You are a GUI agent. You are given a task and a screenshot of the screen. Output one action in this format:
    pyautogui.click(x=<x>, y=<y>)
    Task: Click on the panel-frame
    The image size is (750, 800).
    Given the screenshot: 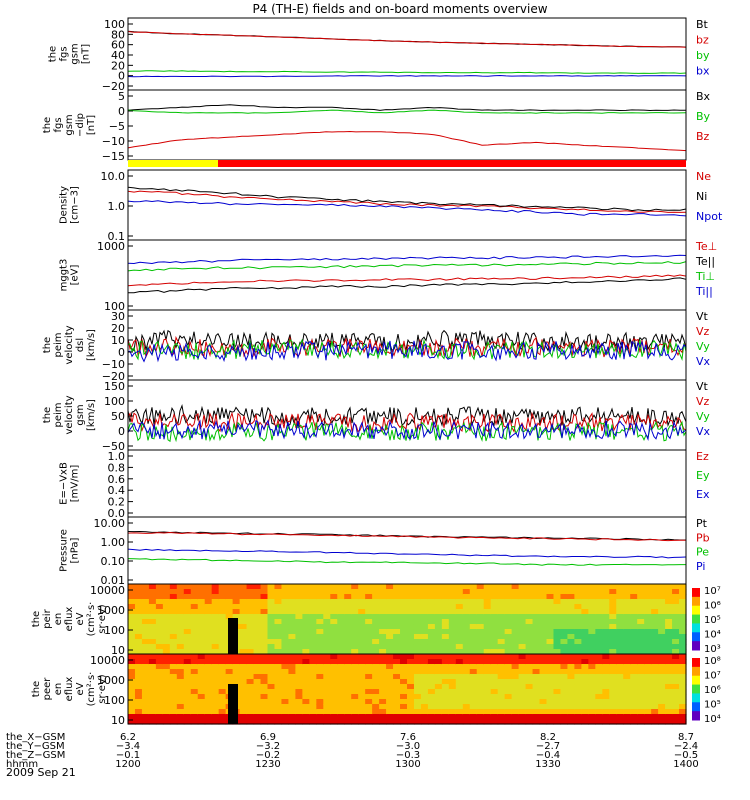 What is the action you would take?
    pyautogui.click(x=407, y=275)
    